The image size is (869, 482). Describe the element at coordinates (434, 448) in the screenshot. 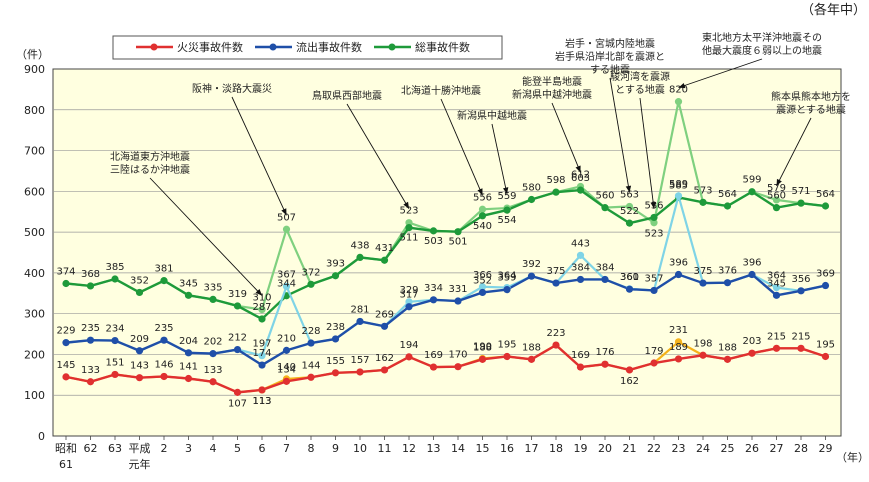

I see `x-tick-label: 13` at that location.